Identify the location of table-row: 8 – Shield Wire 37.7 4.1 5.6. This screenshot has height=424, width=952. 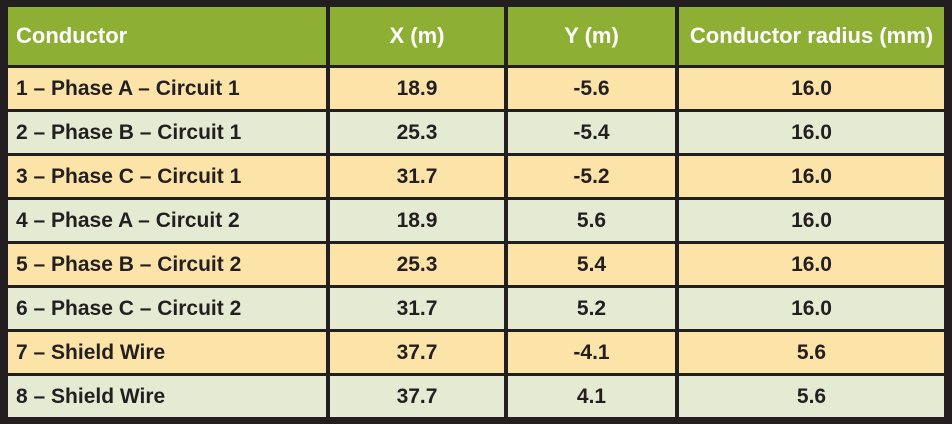
(476, 396).